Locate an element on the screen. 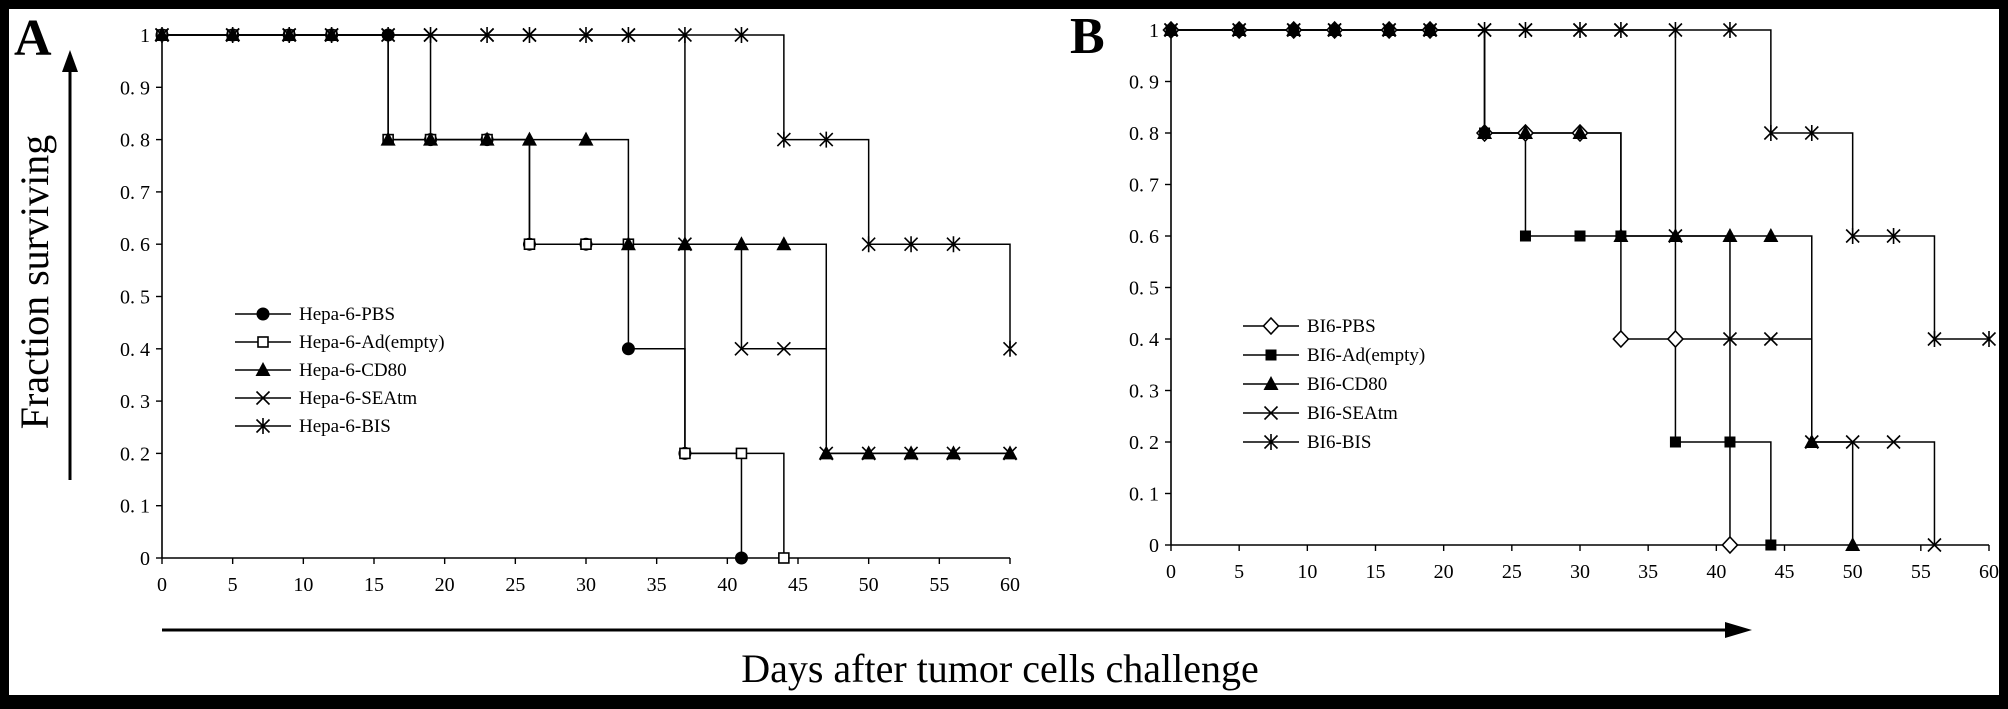 Image resolution: width=2008 pixels, height=709 pixels. panel-b-y-tick-label: 0. 2 is located at coordinates (1144, 443).